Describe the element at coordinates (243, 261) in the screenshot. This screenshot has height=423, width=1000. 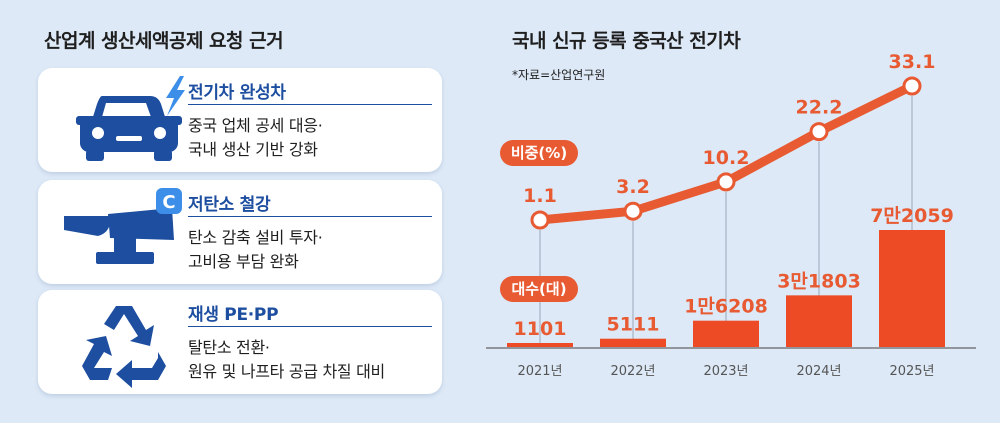
I see `card-line-2: 고비용 부담 완화` at that location.